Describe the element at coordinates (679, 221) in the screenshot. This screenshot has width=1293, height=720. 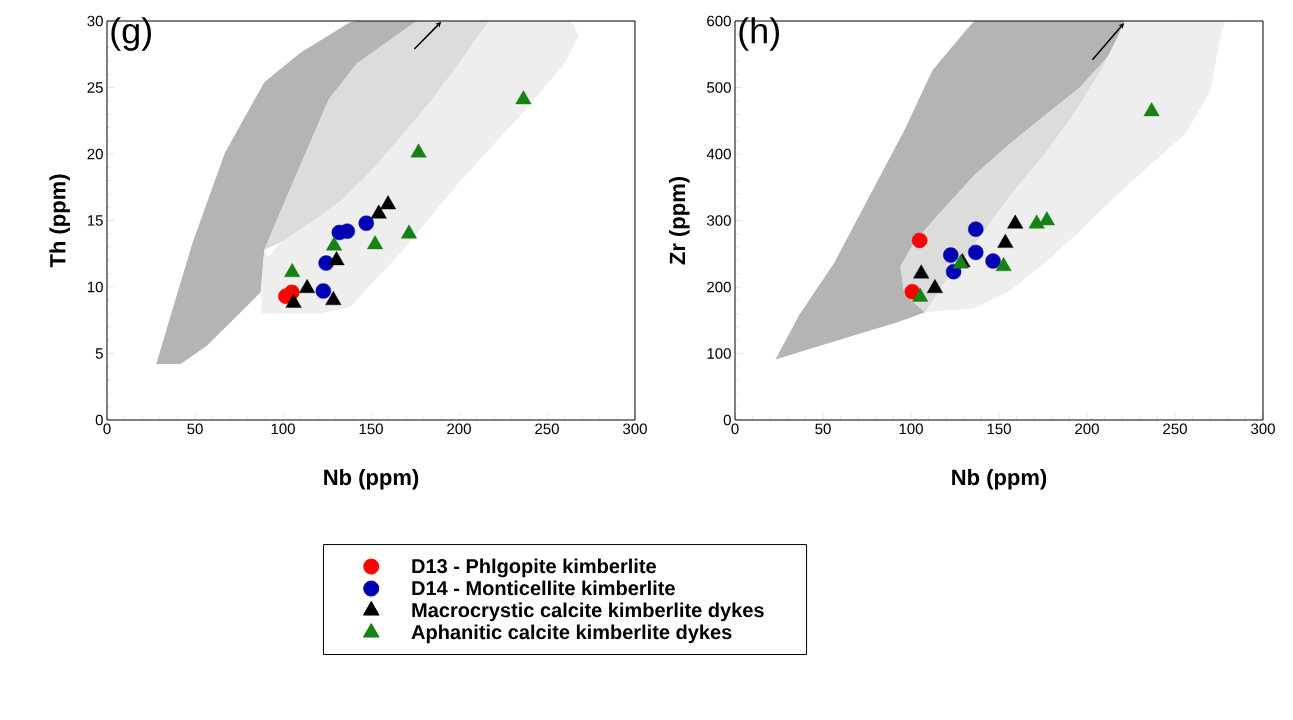
I see `y-axis-title: Zr (ppm)` at that location.